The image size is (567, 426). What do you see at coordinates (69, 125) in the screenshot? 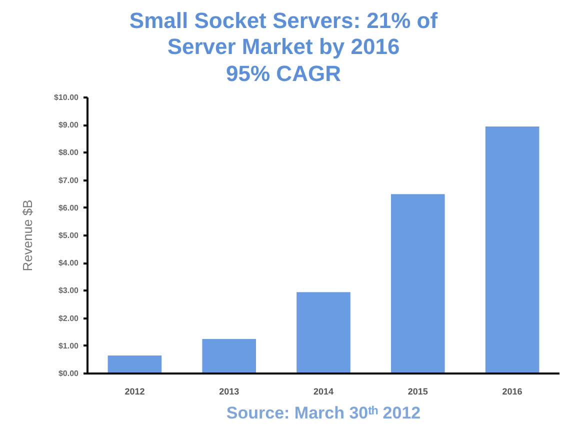
I see `y-tick-label: $9.00` at bounding box center [69, 125].